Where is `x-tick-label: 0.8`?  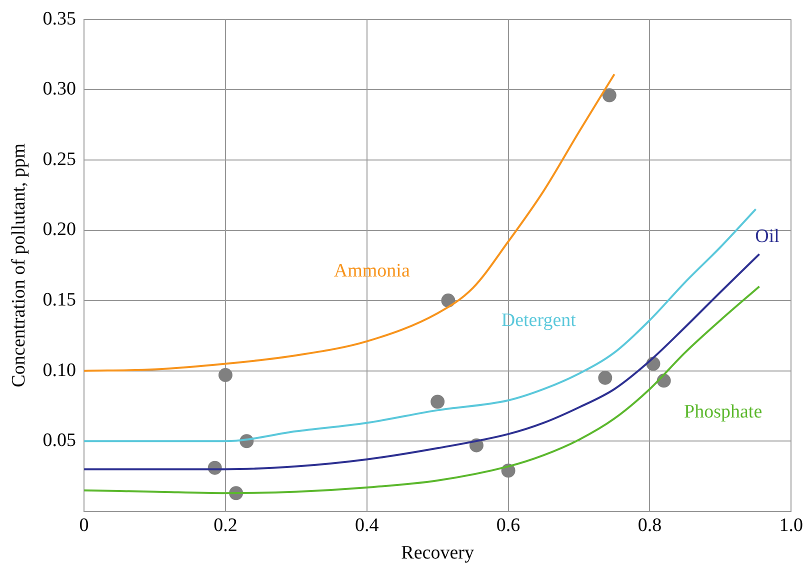
x-tick-label: 0.8 is located at coordinates (650, 525).